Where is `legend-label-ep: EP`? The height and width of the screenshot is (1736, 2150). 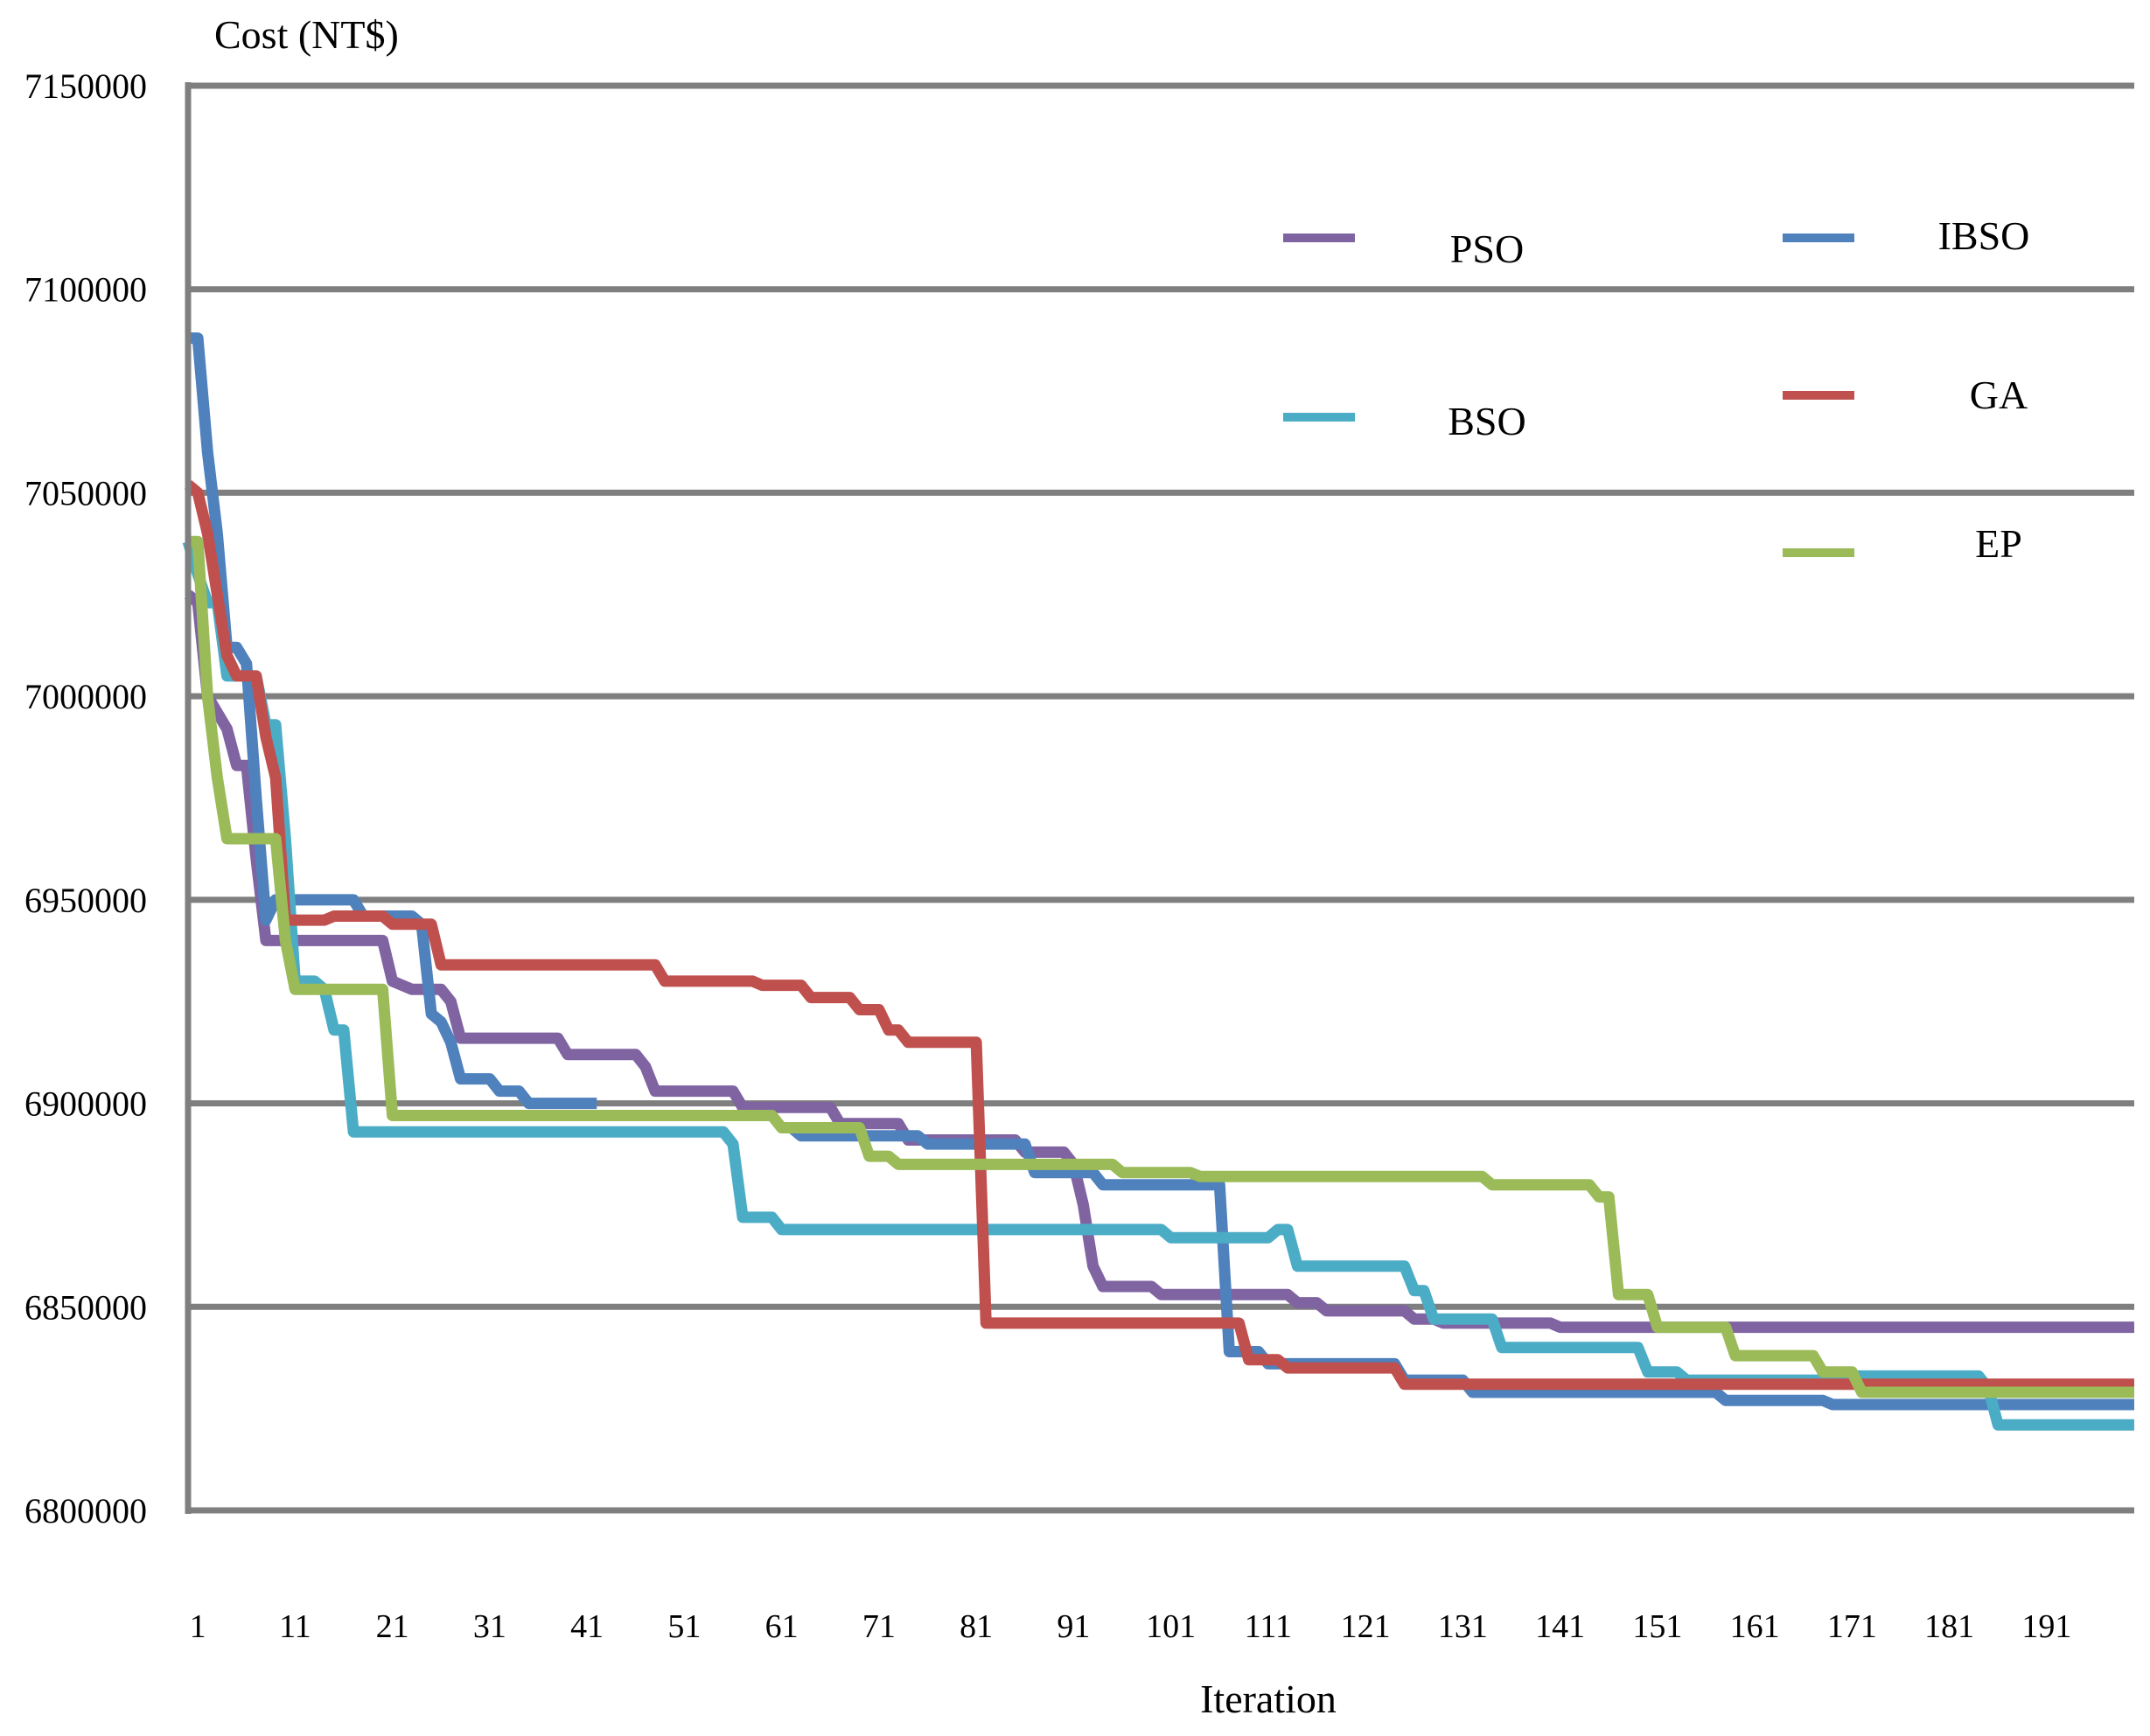 legend-label-ep: EP is located at coordinates (1998, 543).